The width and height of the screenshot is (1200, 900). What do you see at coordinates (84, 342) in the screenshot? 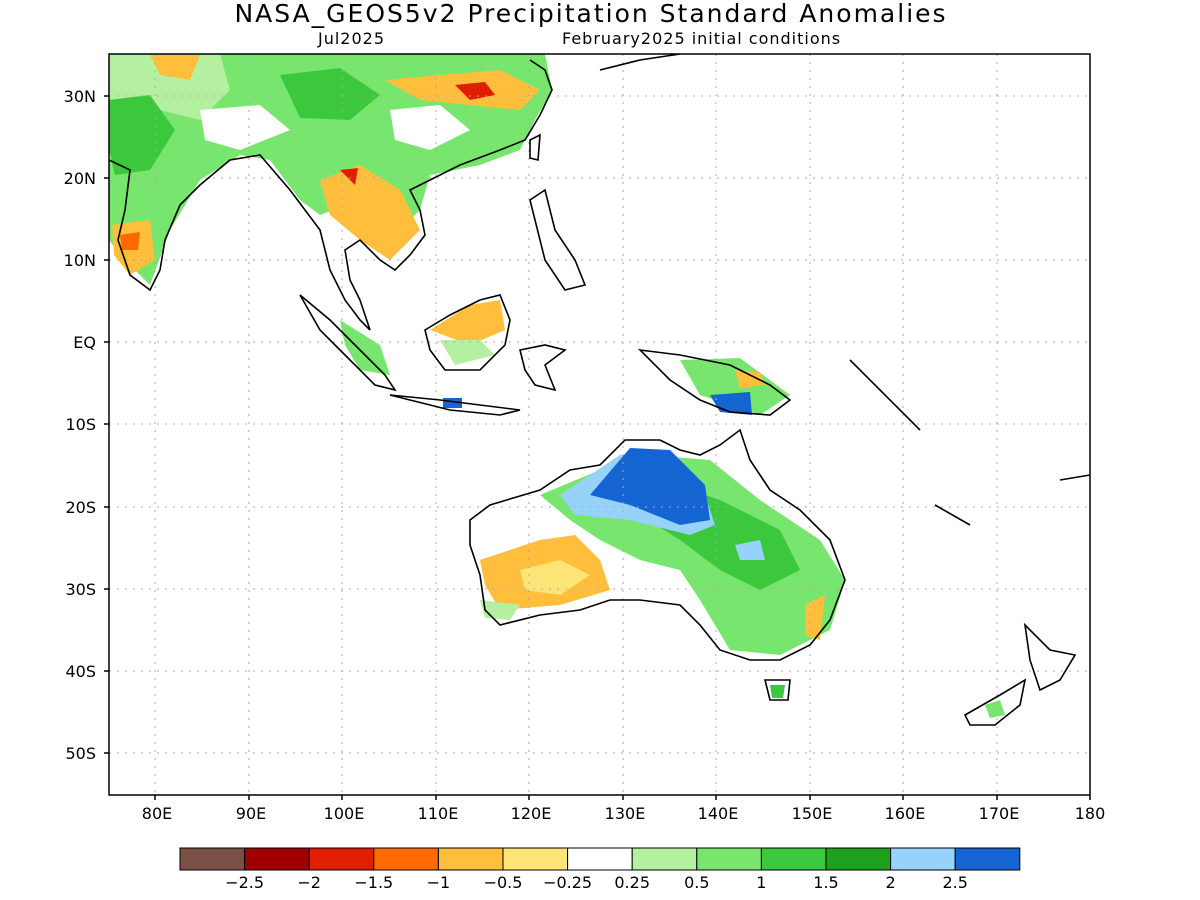
I see `lat-label: EQ` at bounding box center [84, 342].